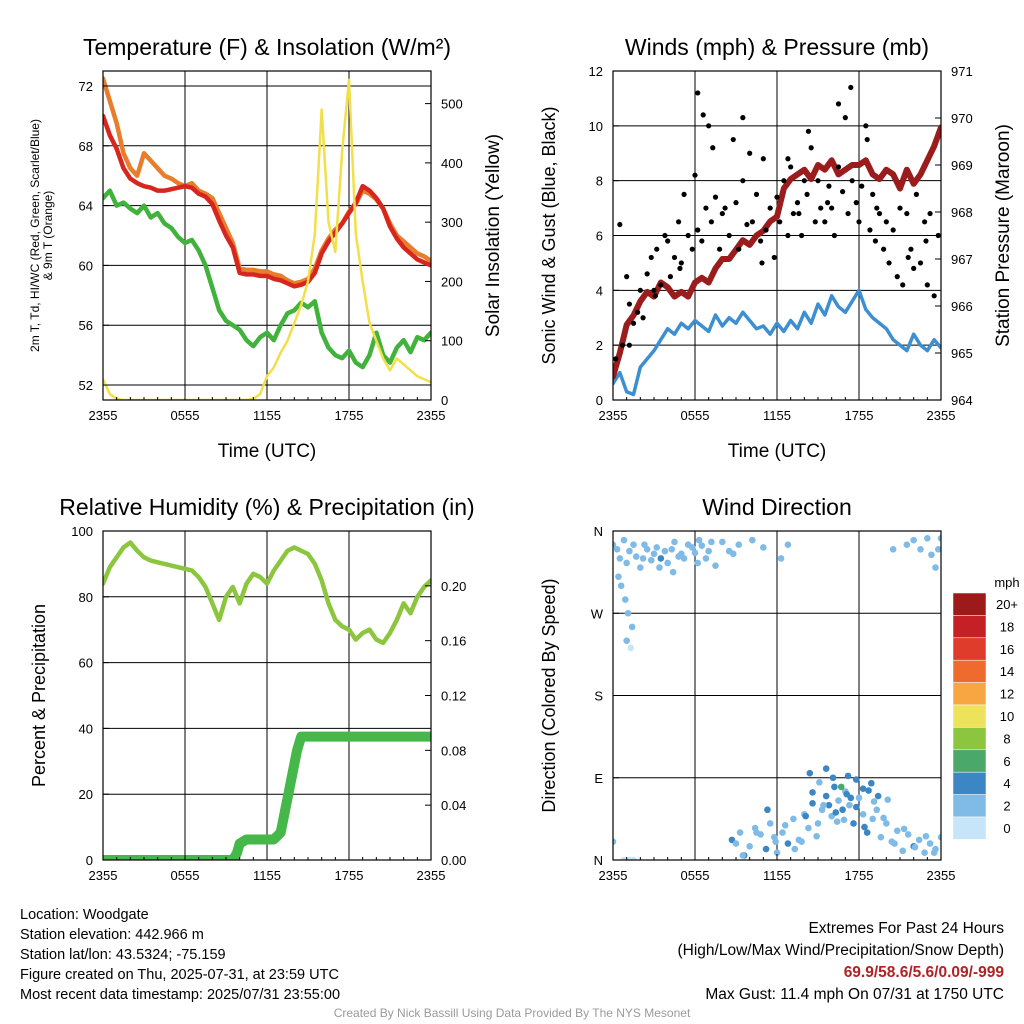  I want to click on y-right-tick-label: 300, so click(452, 222).